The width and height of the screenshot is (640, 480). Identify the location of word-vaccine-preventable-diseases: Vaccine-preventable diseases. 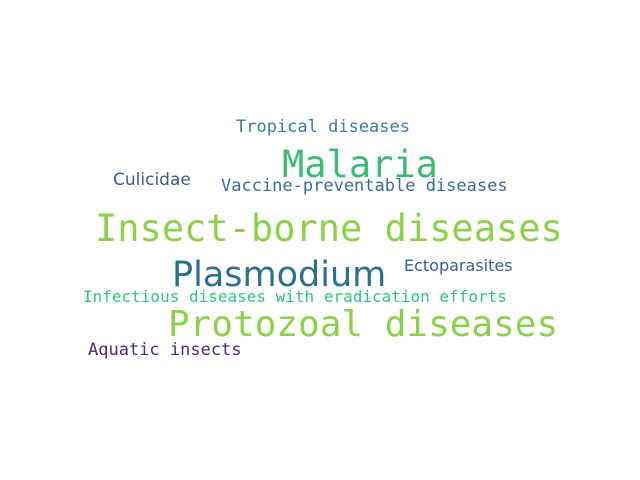
(364, 186).